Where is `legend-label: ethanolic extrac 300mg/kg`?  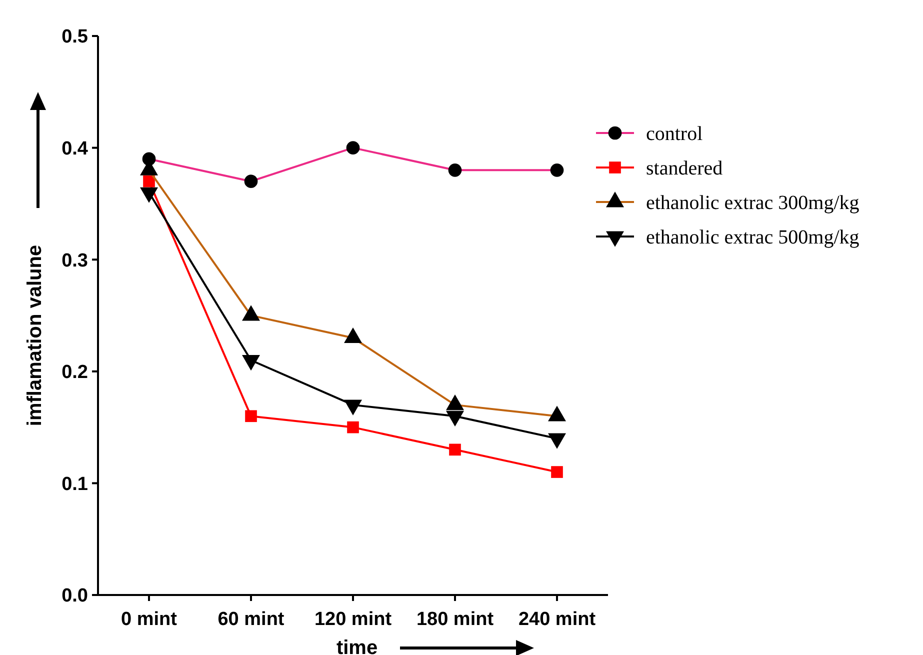 legend-label: ethanolic extrac 300mg/kg is located at coordinates (753, 203).